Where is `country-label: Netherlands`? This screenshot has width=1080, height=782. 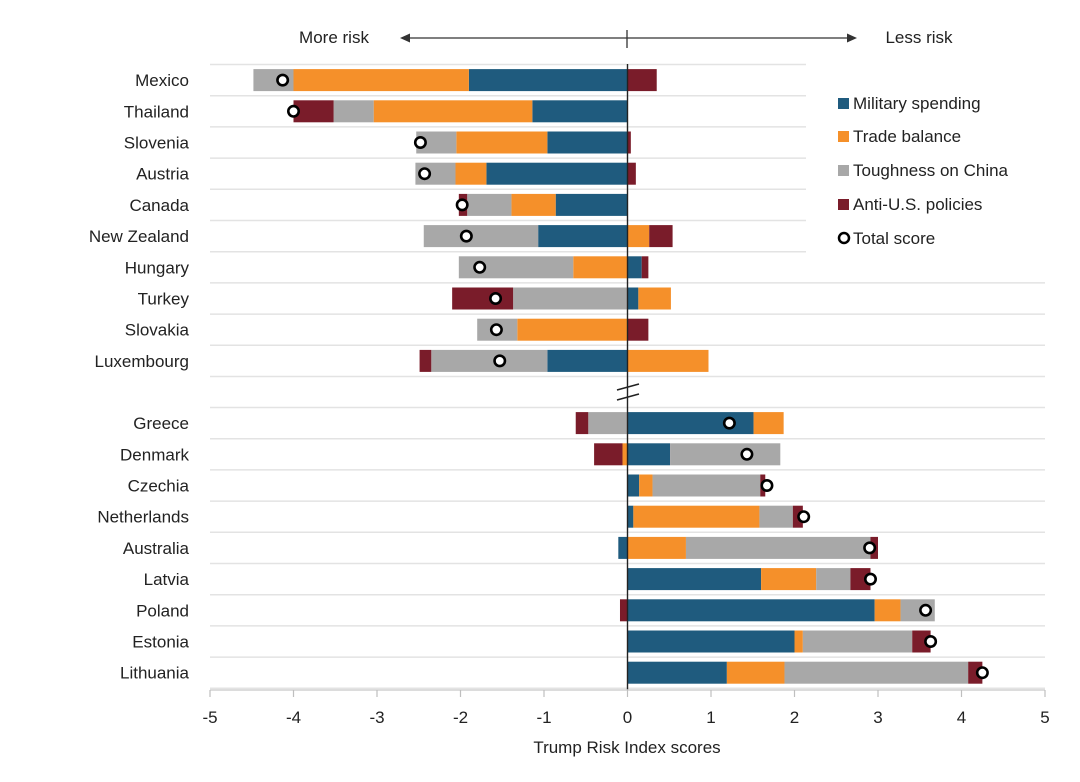 country-label: Netherlands is located at coordinates (143, 517).